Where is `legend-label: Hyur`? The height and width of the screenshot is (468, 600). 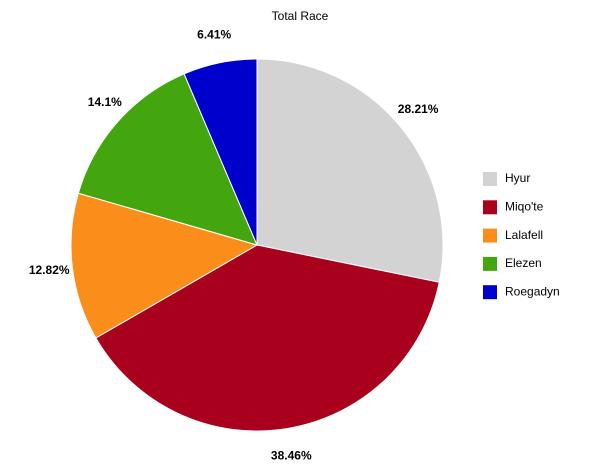 legend-label: Hyur is located at coordinates (517, 178).